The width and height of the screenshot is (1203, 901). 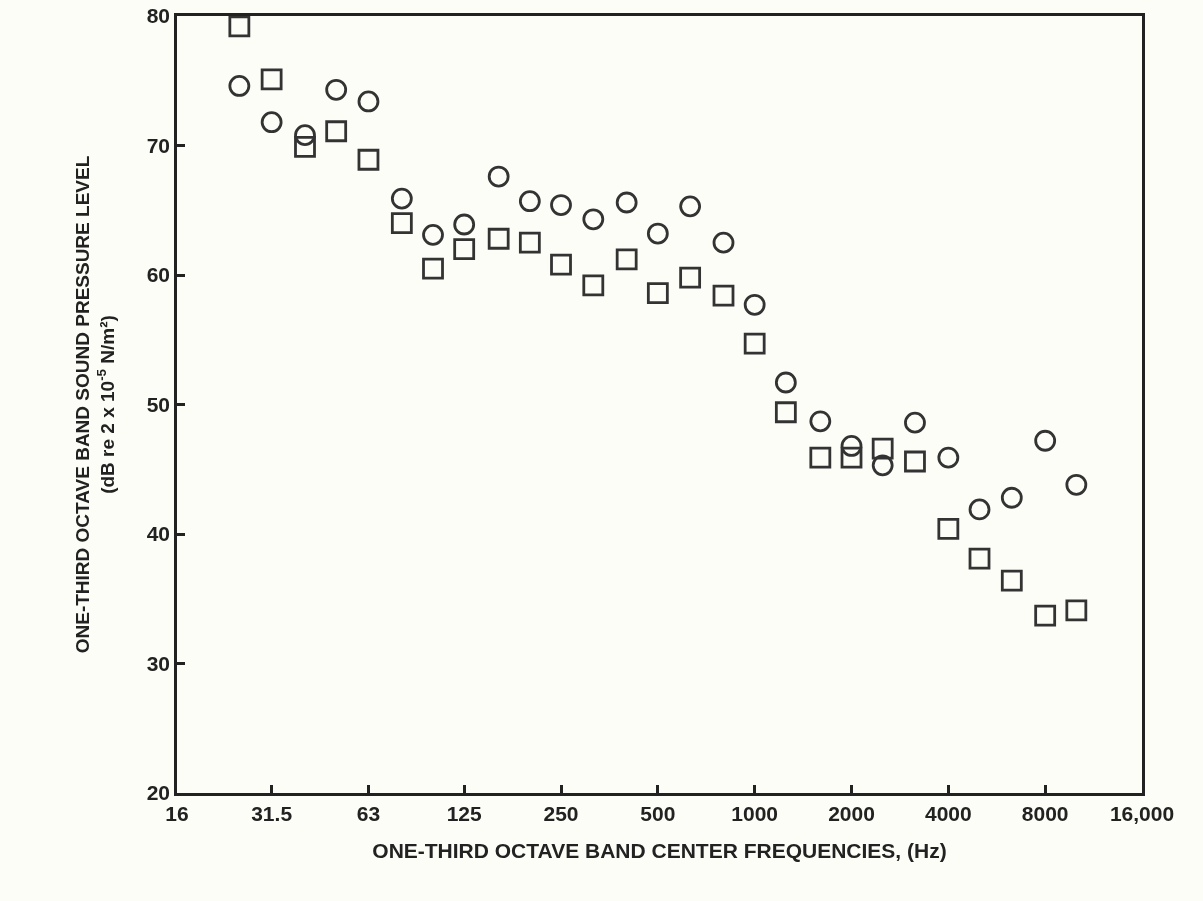 What do you see at coordinates (272, 813) in the screenshot?
I see `x-tick-label: 31.5` at bounding box center [272, 813].